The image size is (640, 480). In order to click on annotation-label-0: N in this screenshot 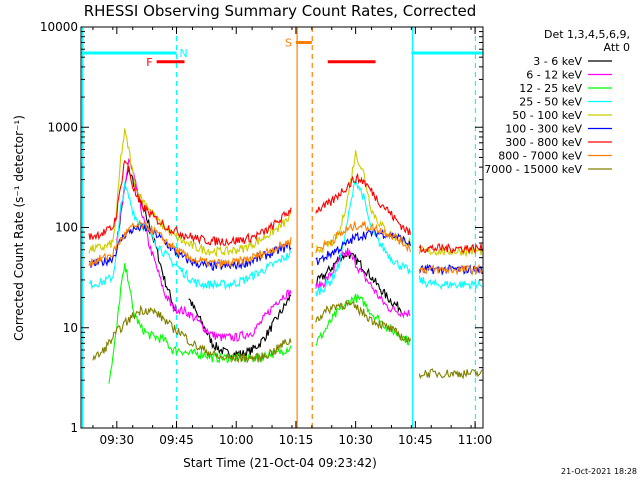, I will do `click(184, 53)`.